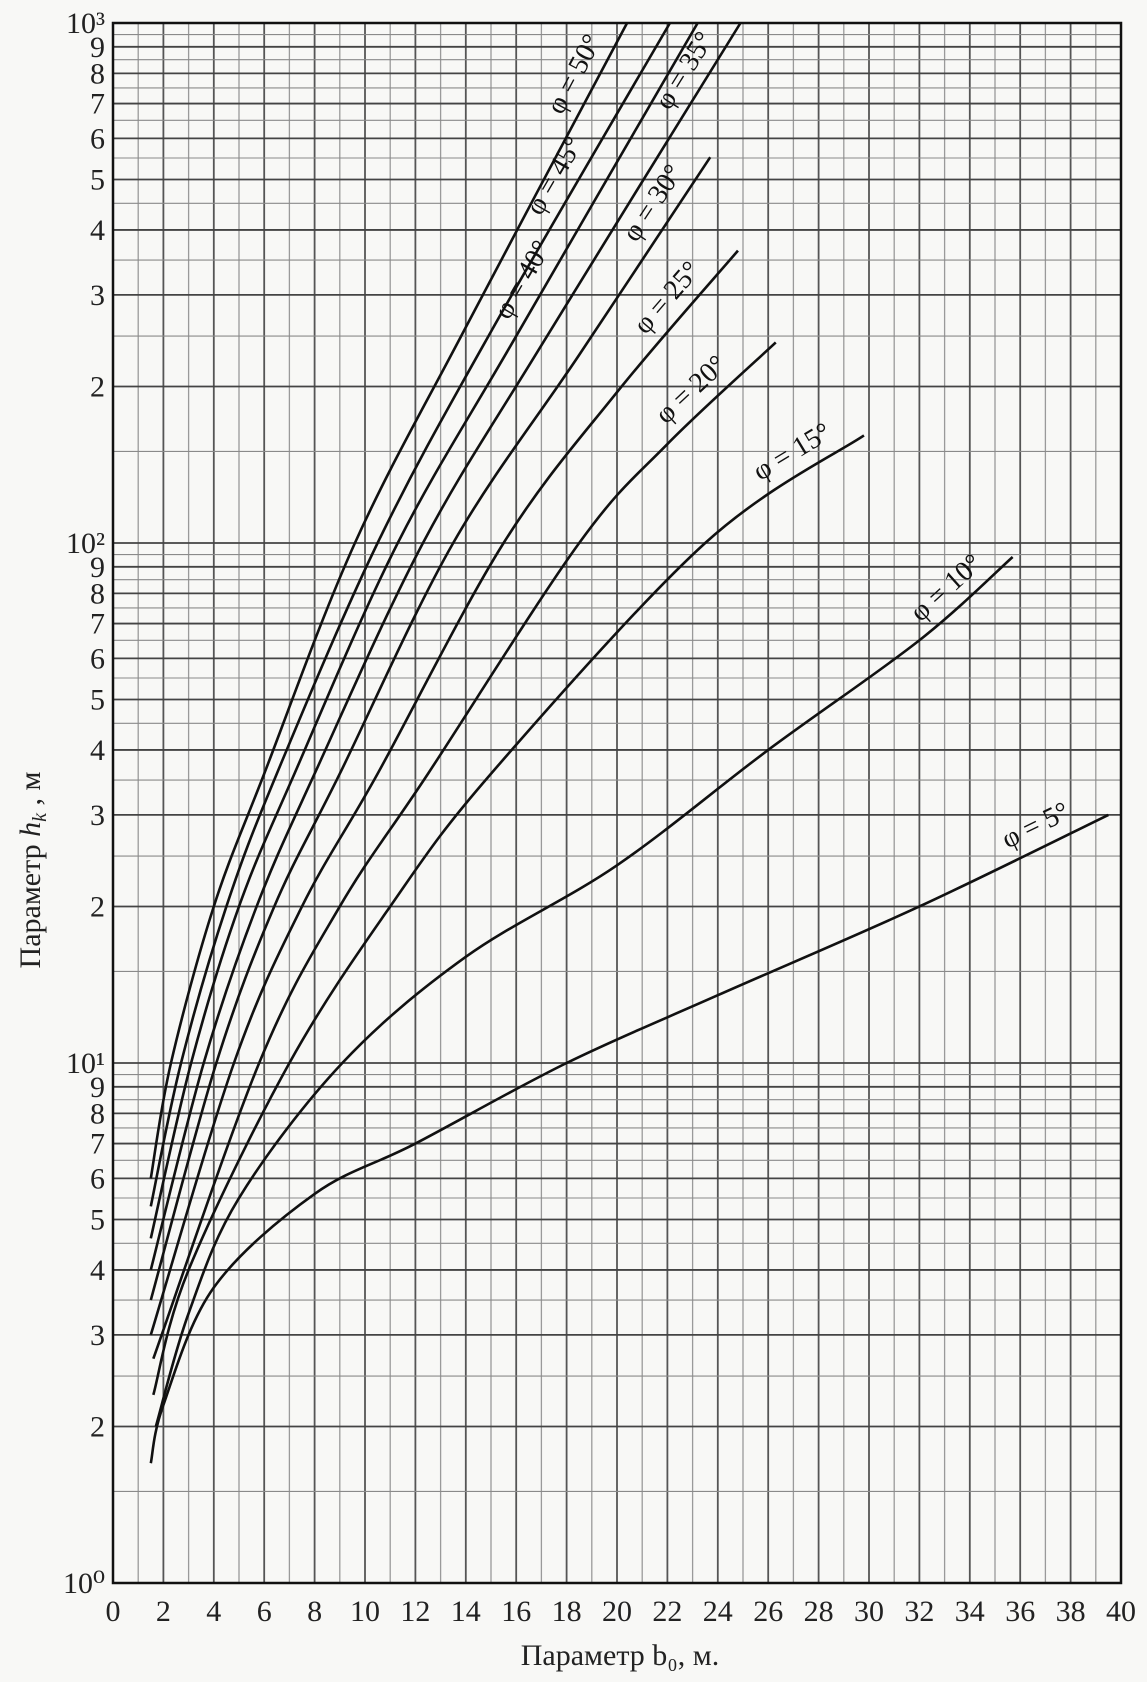  I want to click on x-tick-label: 22, so click(667, 1611).